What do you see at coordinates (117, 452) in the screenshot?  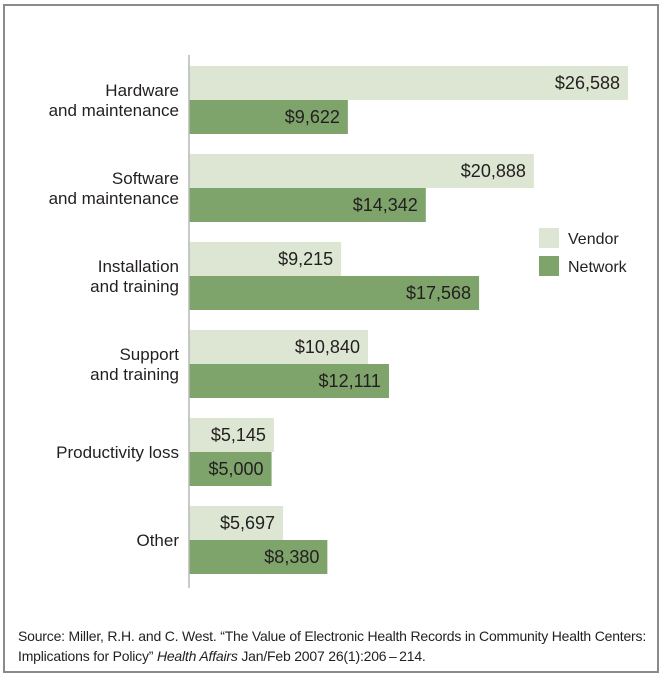 I see `category-label-4-0: Productivity loss` at bounding box center [117, 452].